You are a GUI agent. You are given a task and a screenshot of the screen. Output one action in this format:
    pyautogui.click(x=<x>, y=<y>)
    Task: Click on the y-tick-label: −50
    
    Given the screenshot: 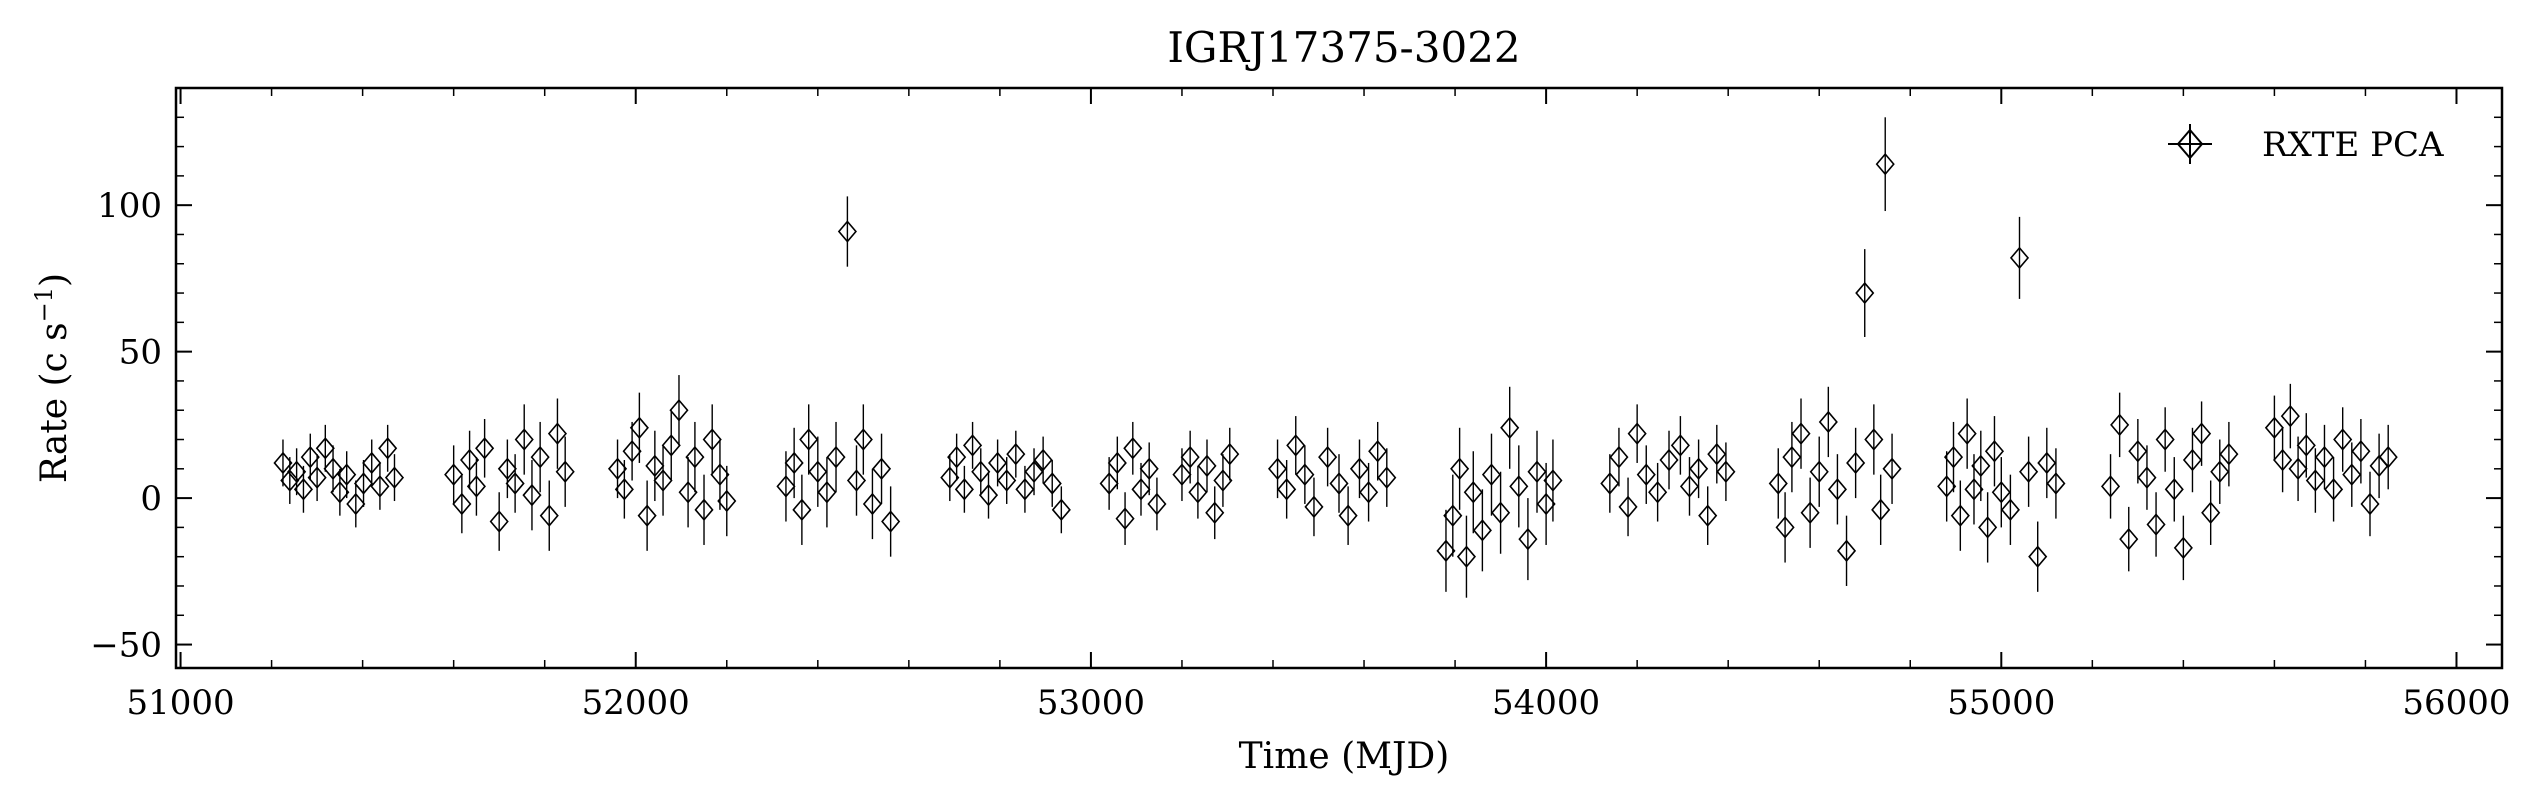 What is the action you would take?
    pyautogui.click(x=126, y=646)
    